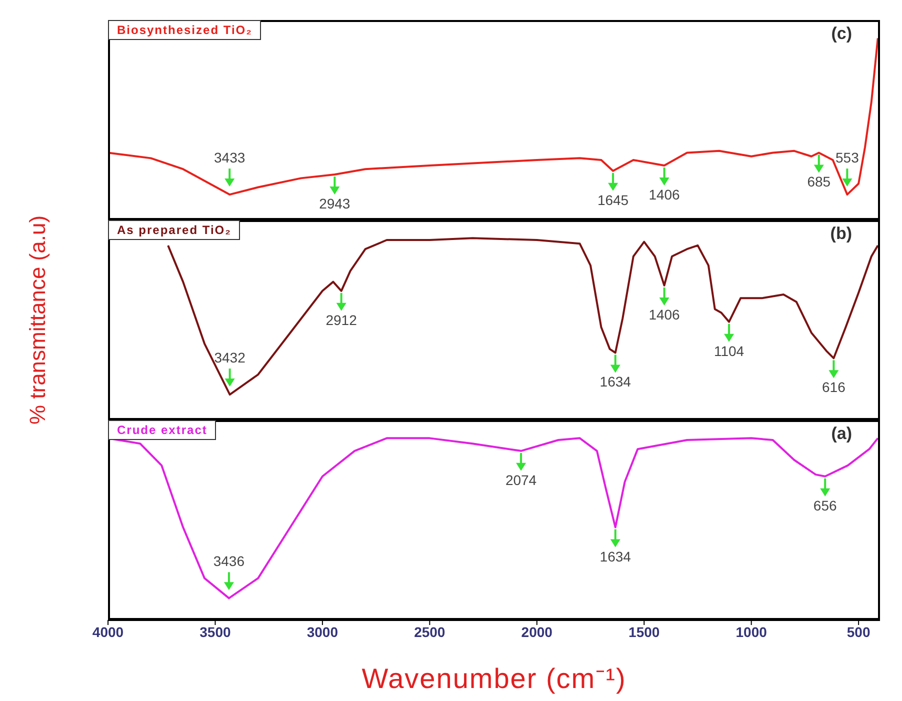 The image size is (902, 701). Describe the element at coordinates (834, 387) in the screenshot. I see `annotation: 616` at that location.